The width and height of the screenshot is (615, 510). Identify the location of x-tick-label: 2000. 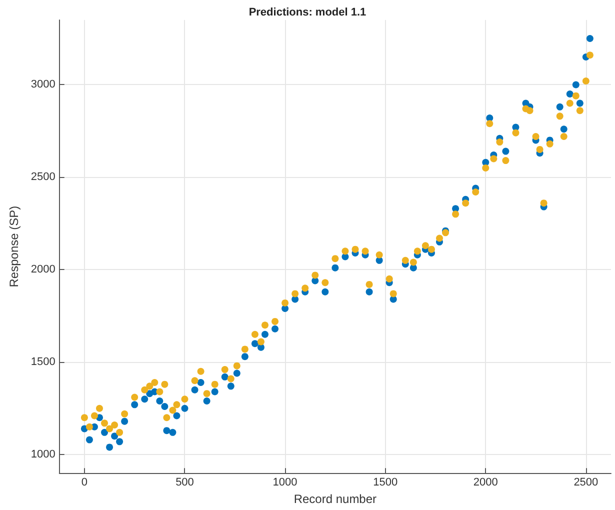
(485, 482).